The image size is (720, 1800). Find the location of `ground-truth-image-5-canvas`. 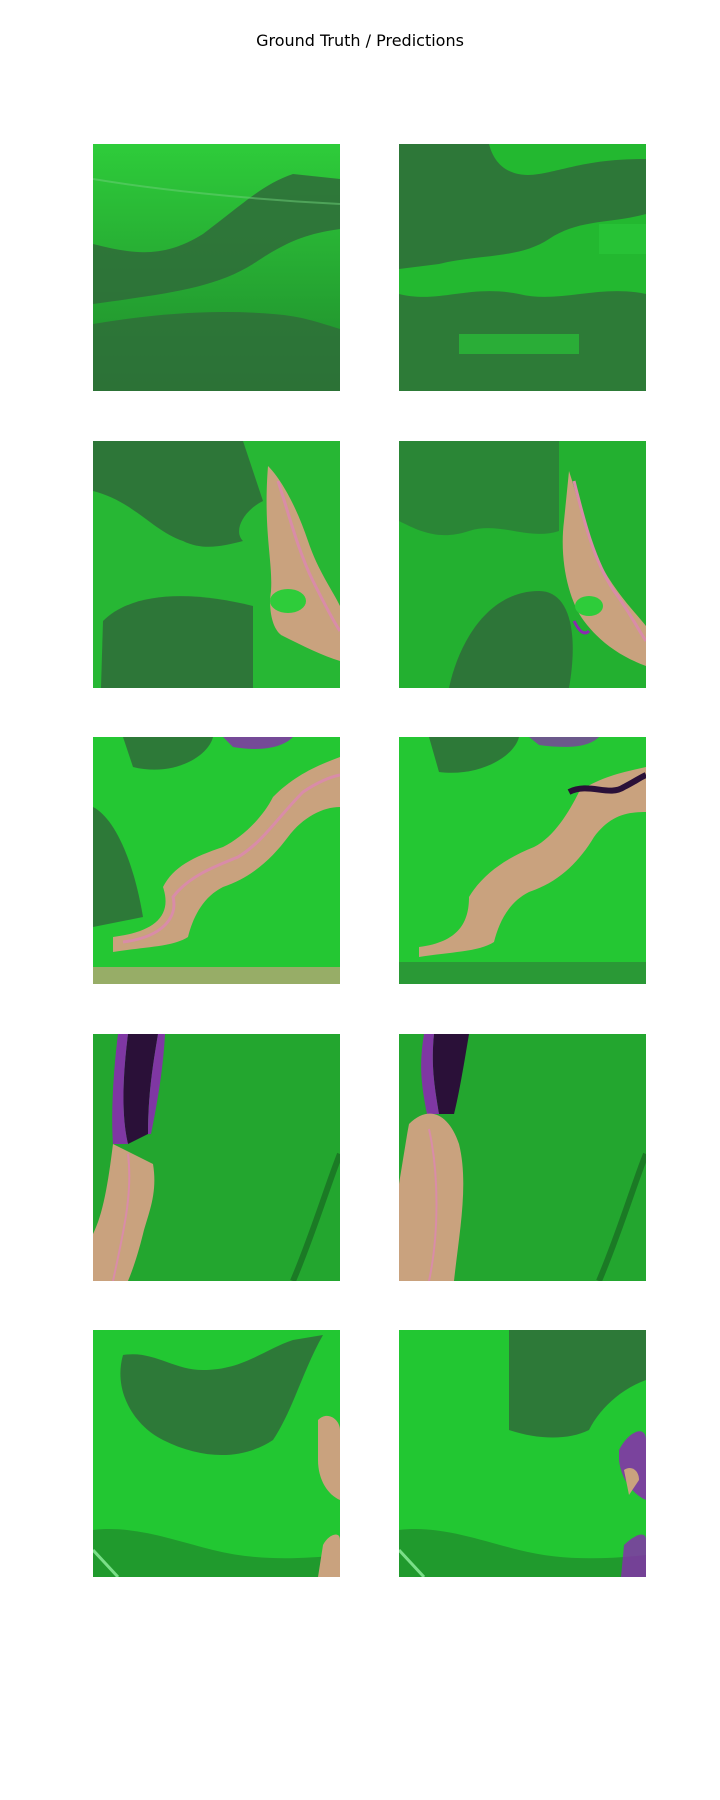

ground-truth-image-5-canvas is located at coordinates (216, 1453).